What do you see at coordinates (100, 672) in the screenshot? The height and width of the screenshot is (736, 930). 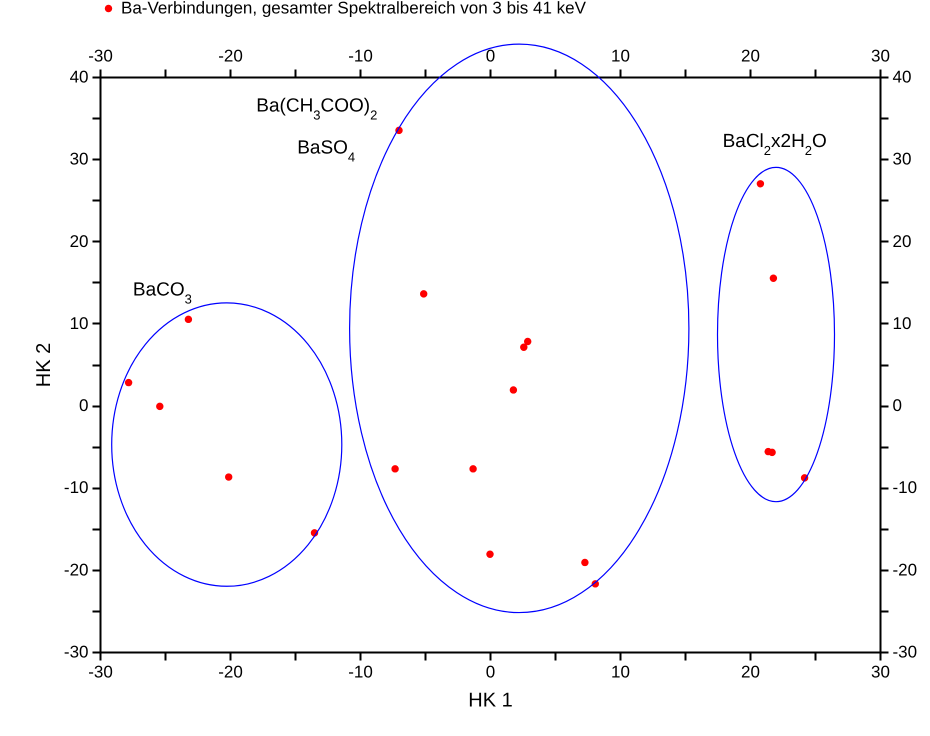 I see `x-tick-label: -30` at bounding box center [100, 672].